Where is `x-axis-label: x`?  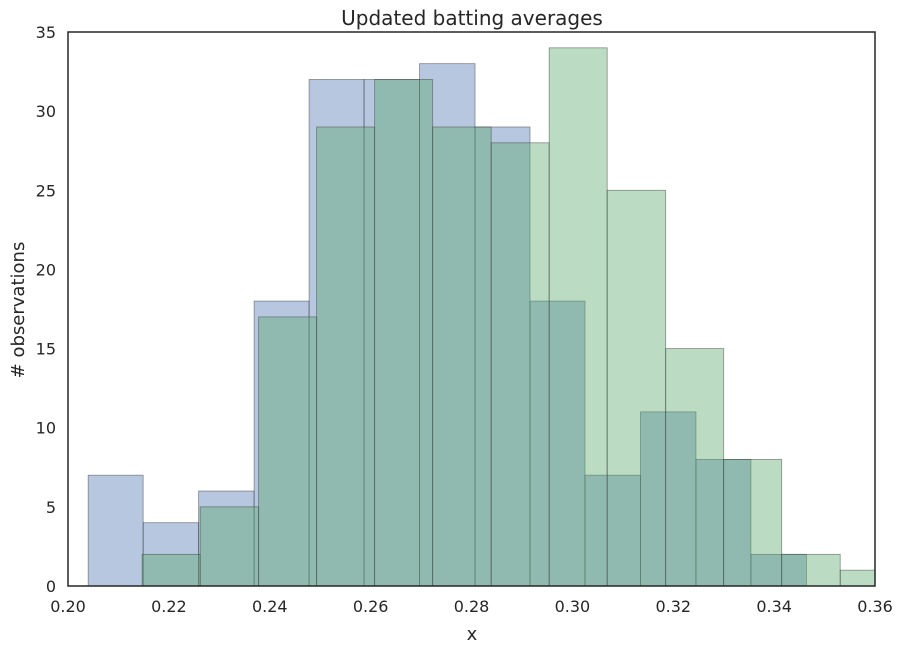
x-axis-label: x is located at coordinates (472, 634).